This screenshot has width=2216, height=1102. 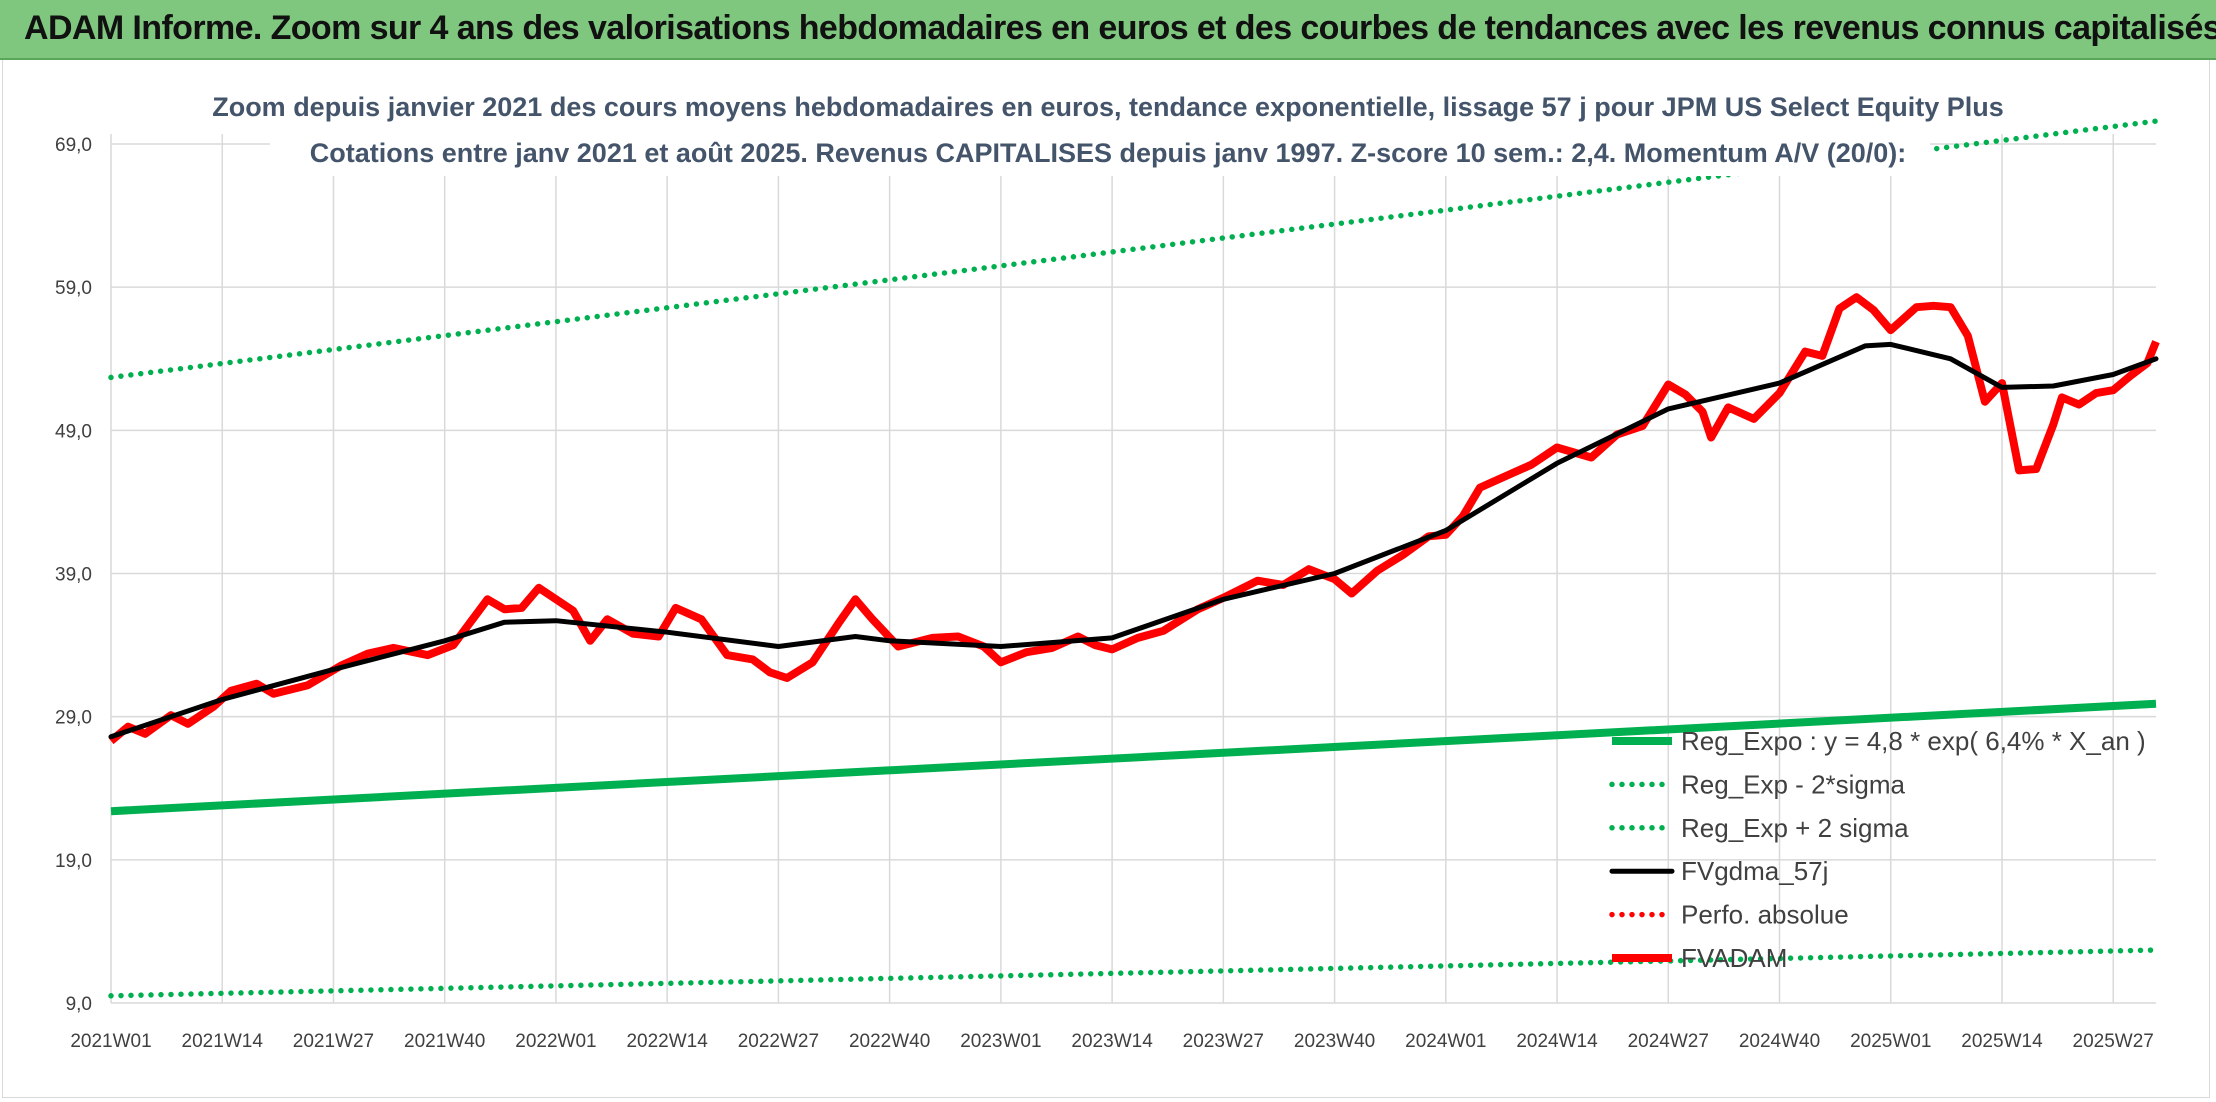 What do you see at coordinates (2113, 1041) in the screenshot?
I see `x-tick-label: 2025W27` at bounding box center [2113, 1041].